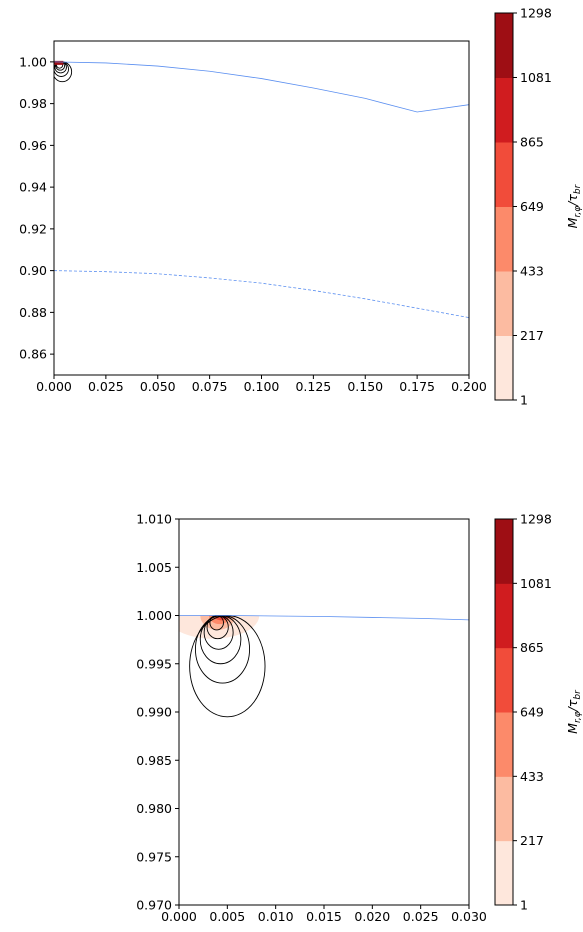 The width and height of the screenshot is (583, 932). I want to click on x-tick-label: 0.075, so click(210, 386).